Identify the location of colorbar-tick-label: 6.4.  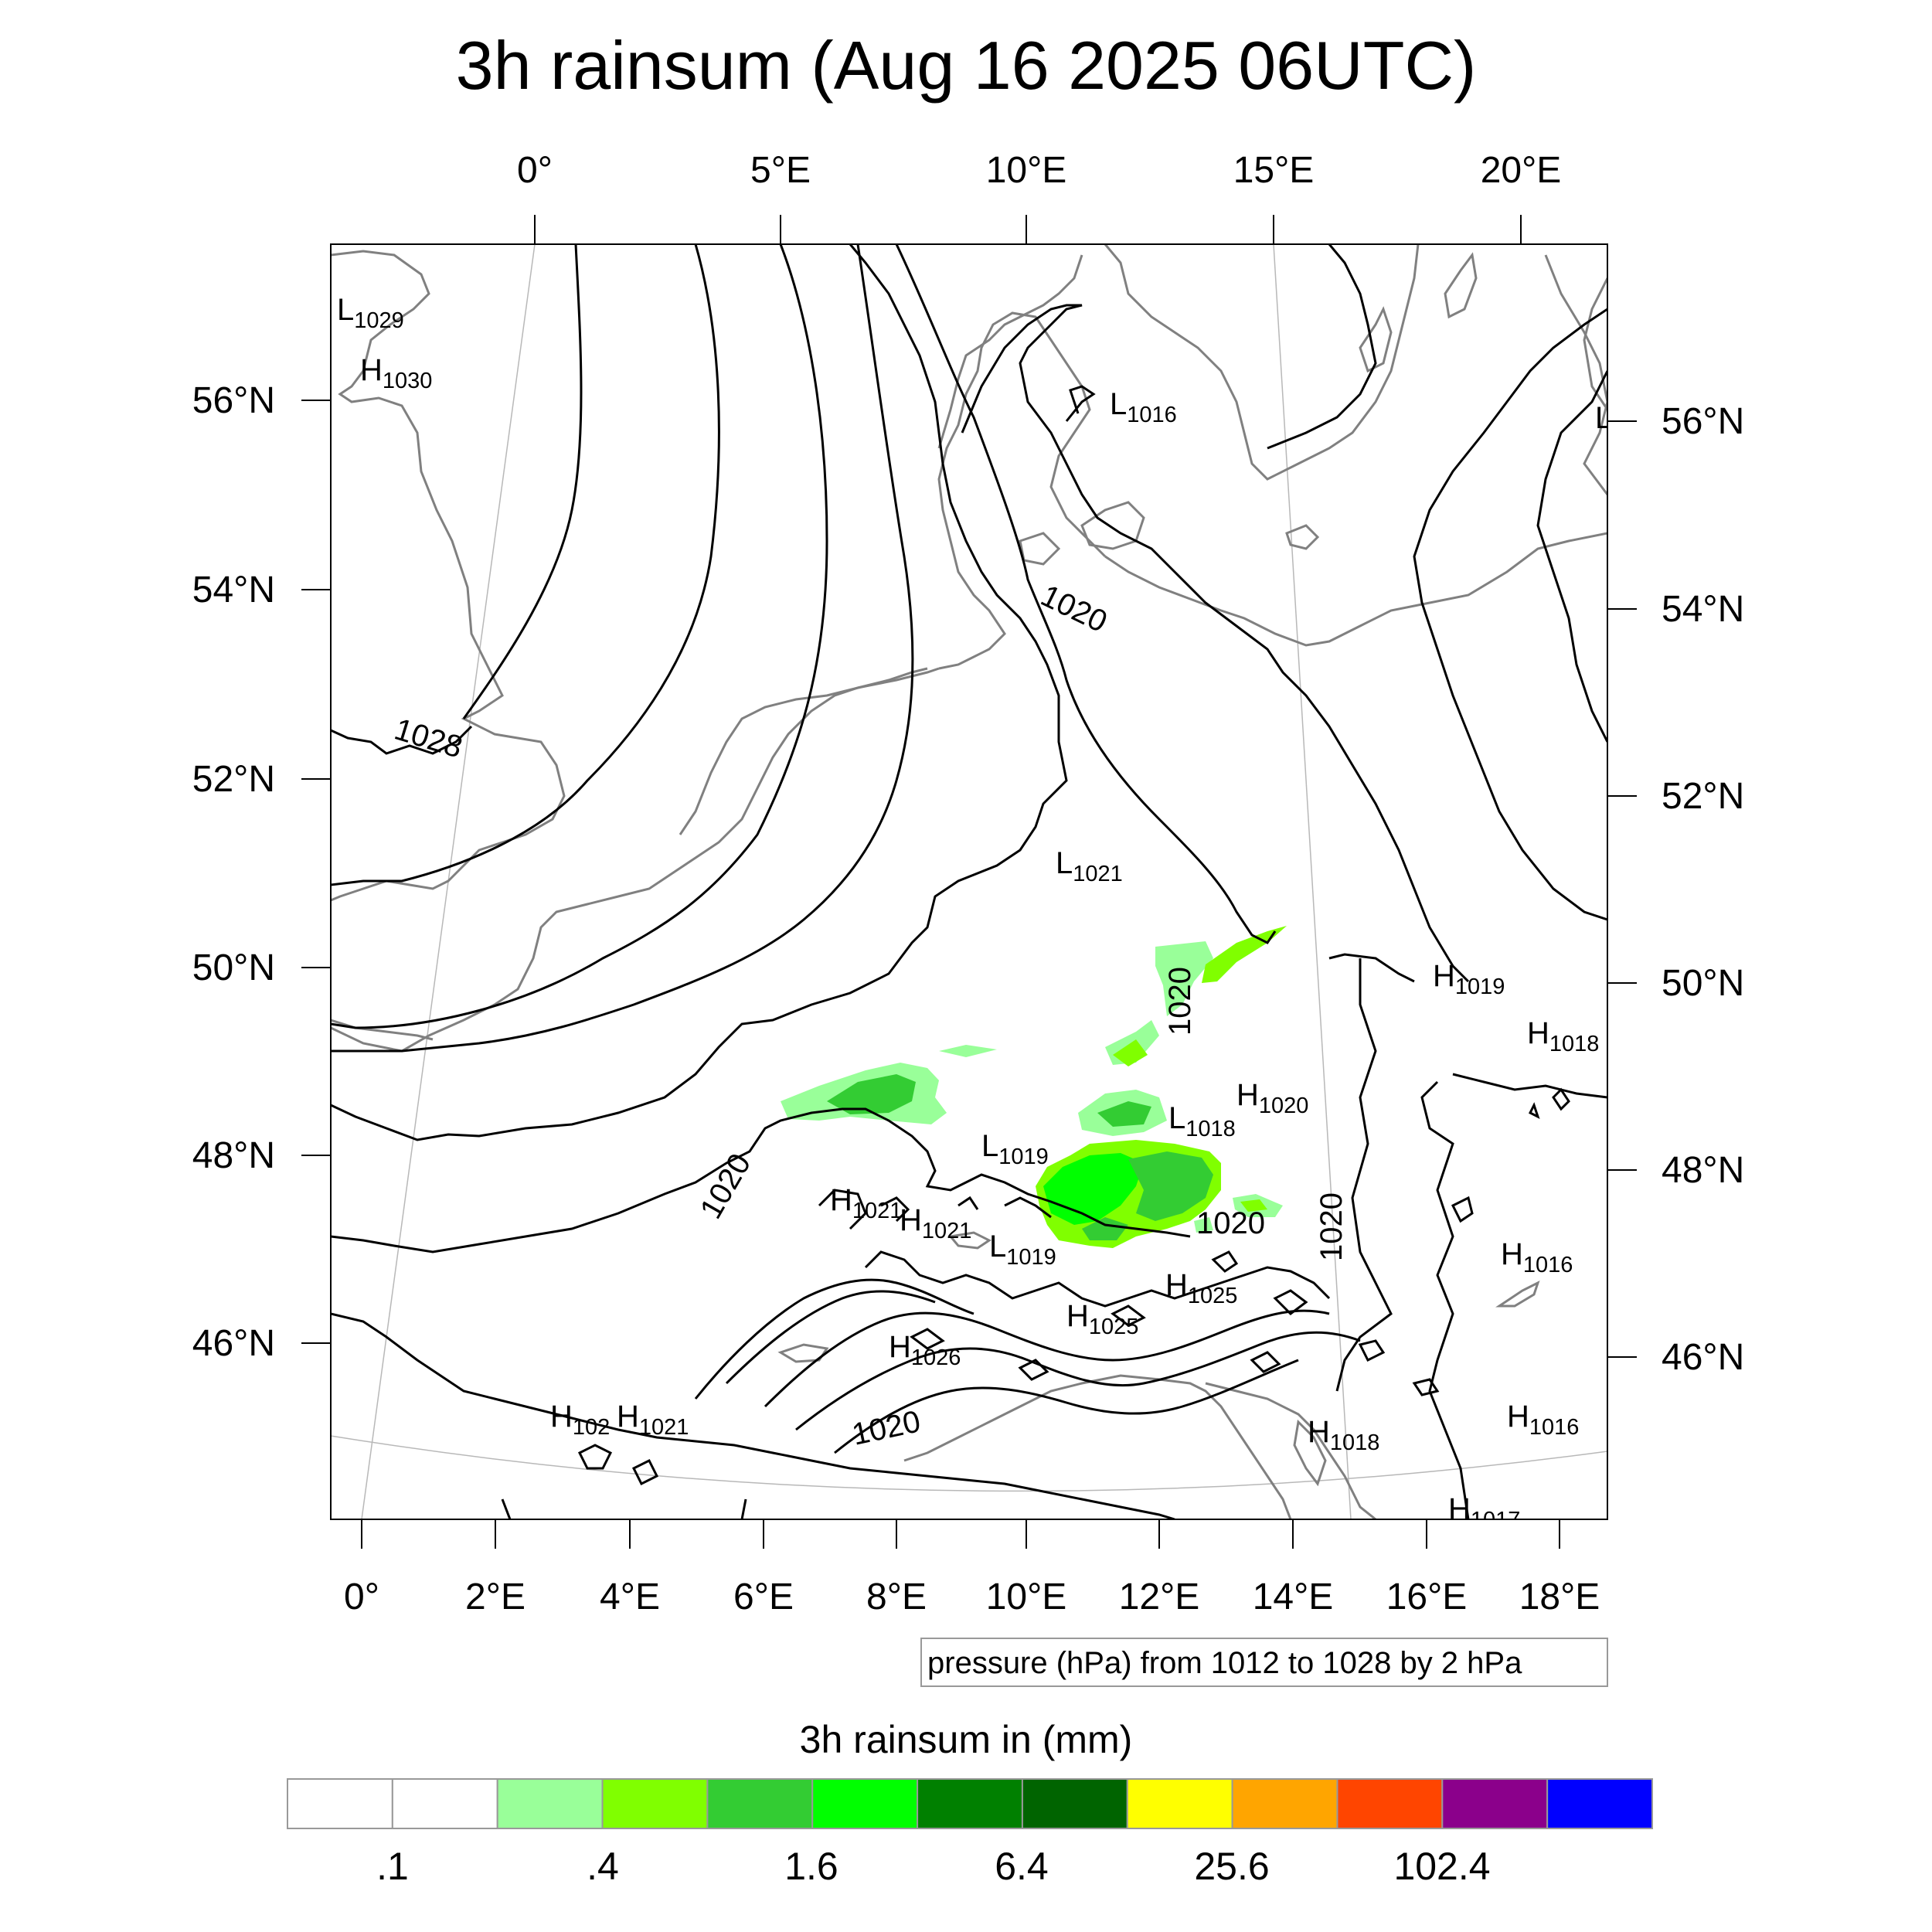
(1022, 1867).